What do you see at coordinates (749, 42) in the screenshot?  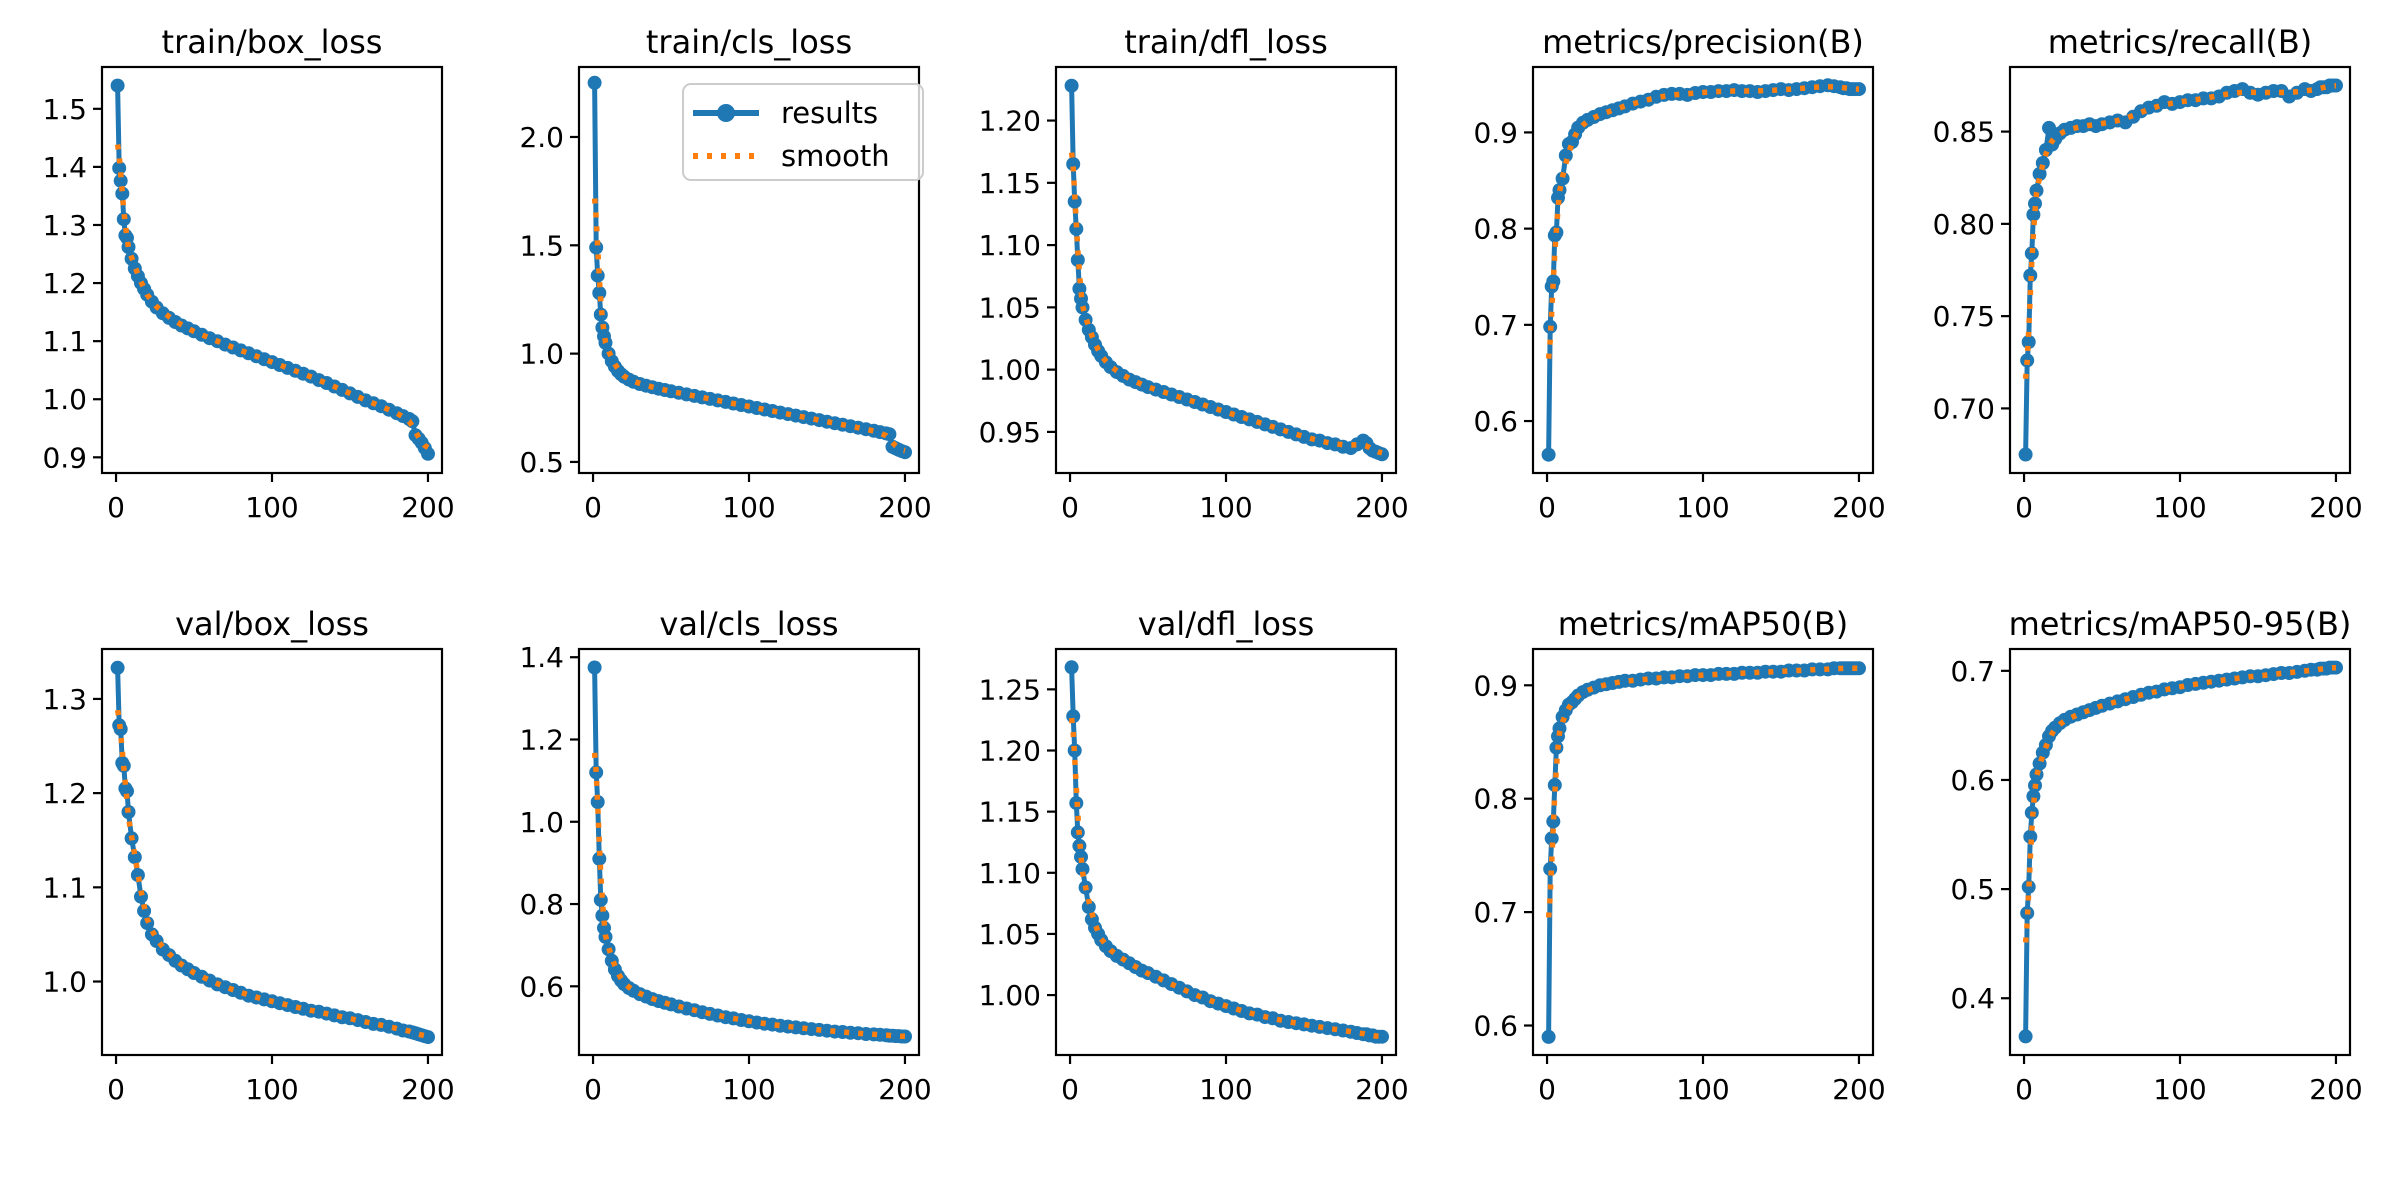 I see `subplot-title: train/cls_loss` at bounding box center [749, 42].